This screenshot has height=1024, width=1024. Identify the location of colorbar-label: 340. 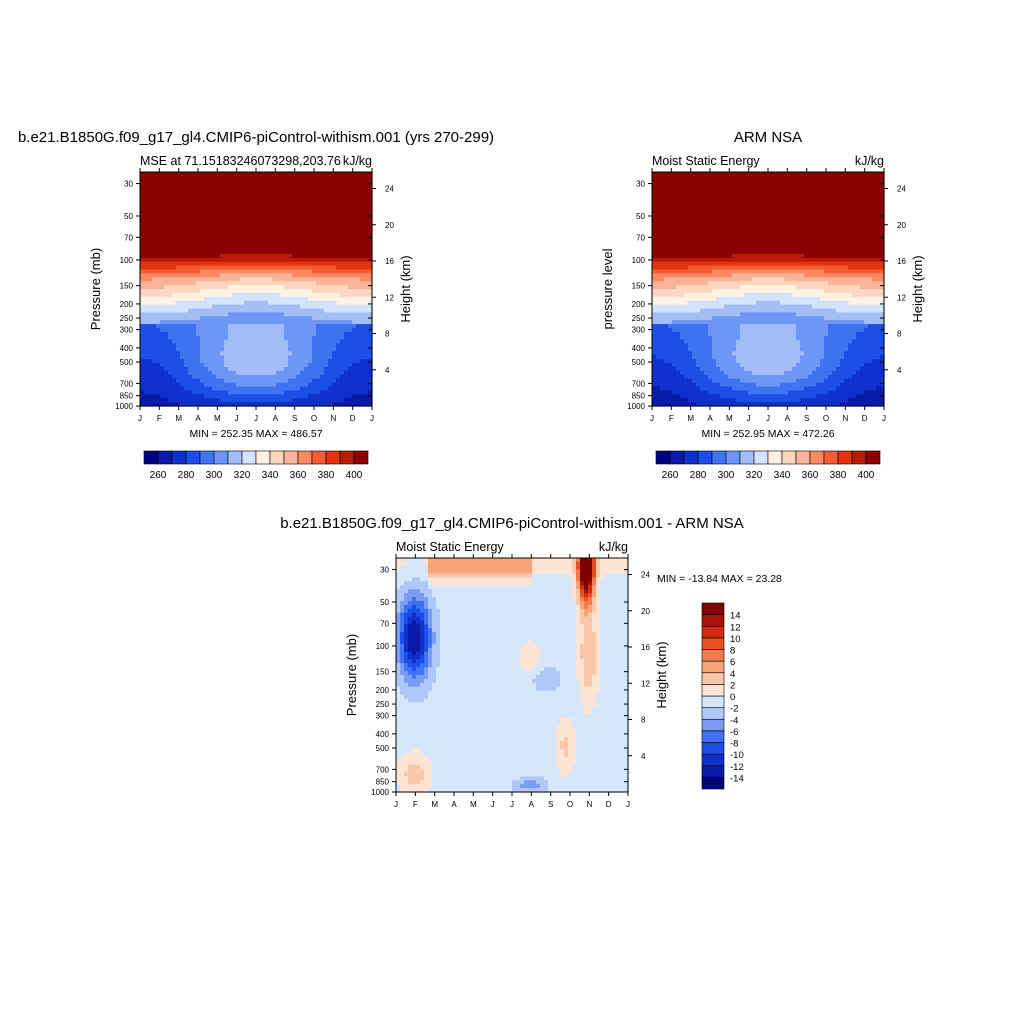
(270, 475).